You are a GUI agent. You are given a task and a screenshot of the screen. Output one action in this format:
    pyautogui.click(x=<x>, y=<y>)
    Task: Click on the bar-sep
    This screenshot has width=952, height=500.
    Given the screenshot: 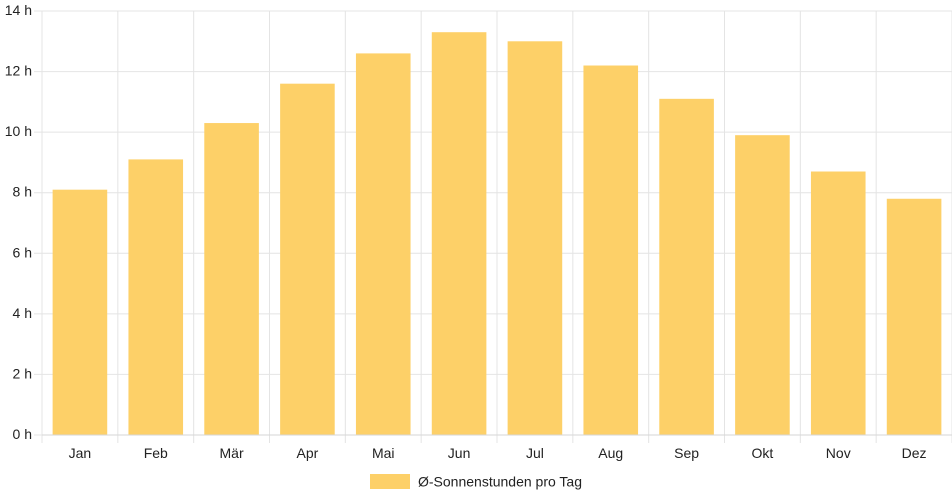 What is the action you would take?
    pyautogui.click(x=686, y=266)
    